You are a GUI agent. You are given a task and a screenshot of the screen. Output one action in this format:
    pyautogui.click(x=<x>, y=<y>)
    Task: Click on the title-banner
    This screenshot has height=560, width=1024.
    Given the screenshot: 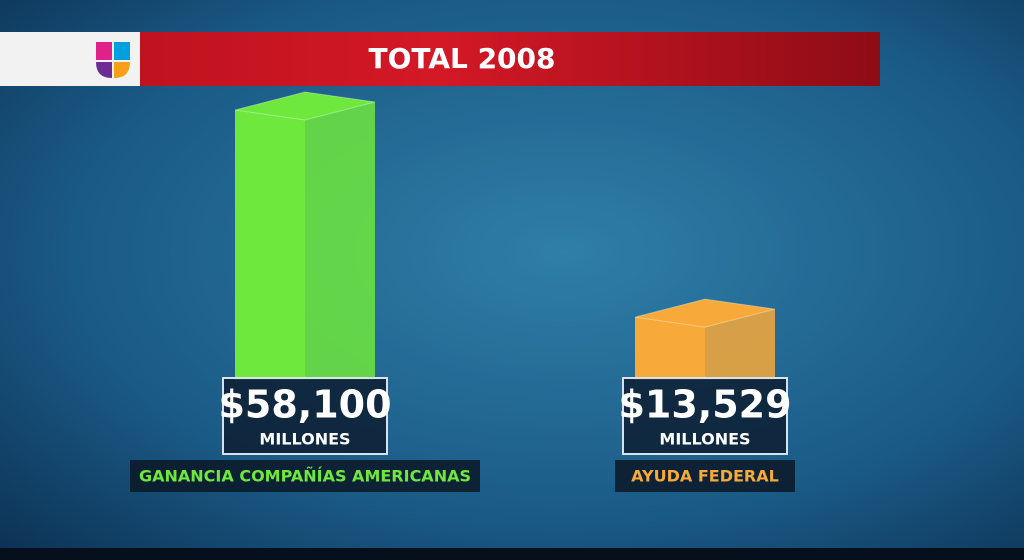 What is the action you would take?
    pyautogui.click(x=440, y=59)
    